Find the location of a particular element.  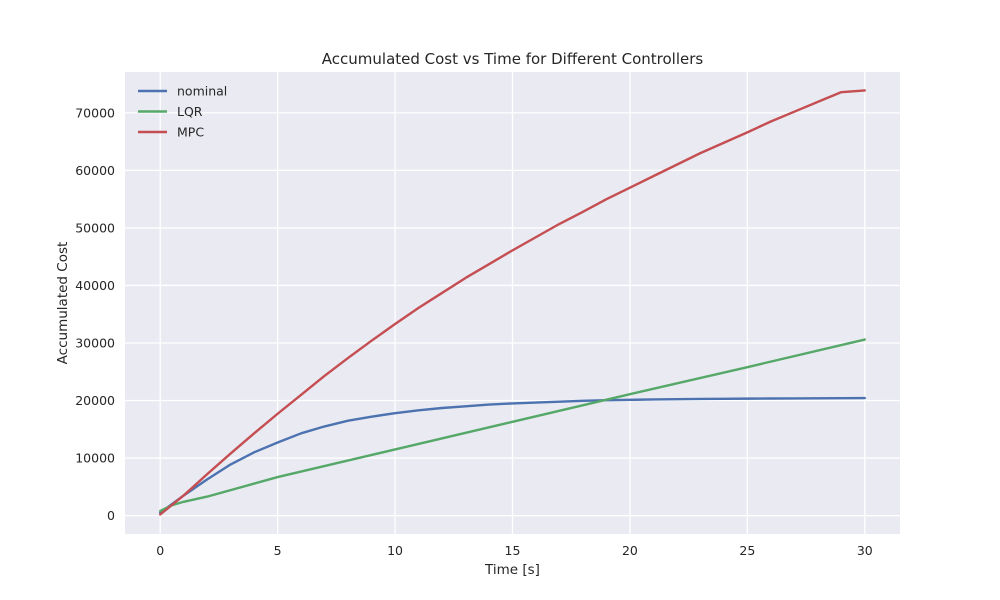

y-axis-label: Accumulated Cost is located at coordinates (63, 303).